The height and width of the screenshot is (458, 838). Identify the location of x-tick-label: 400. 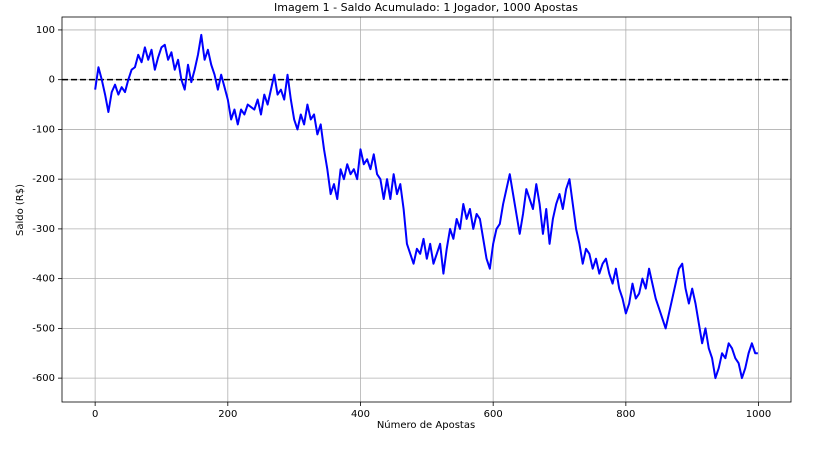
(360, 414).